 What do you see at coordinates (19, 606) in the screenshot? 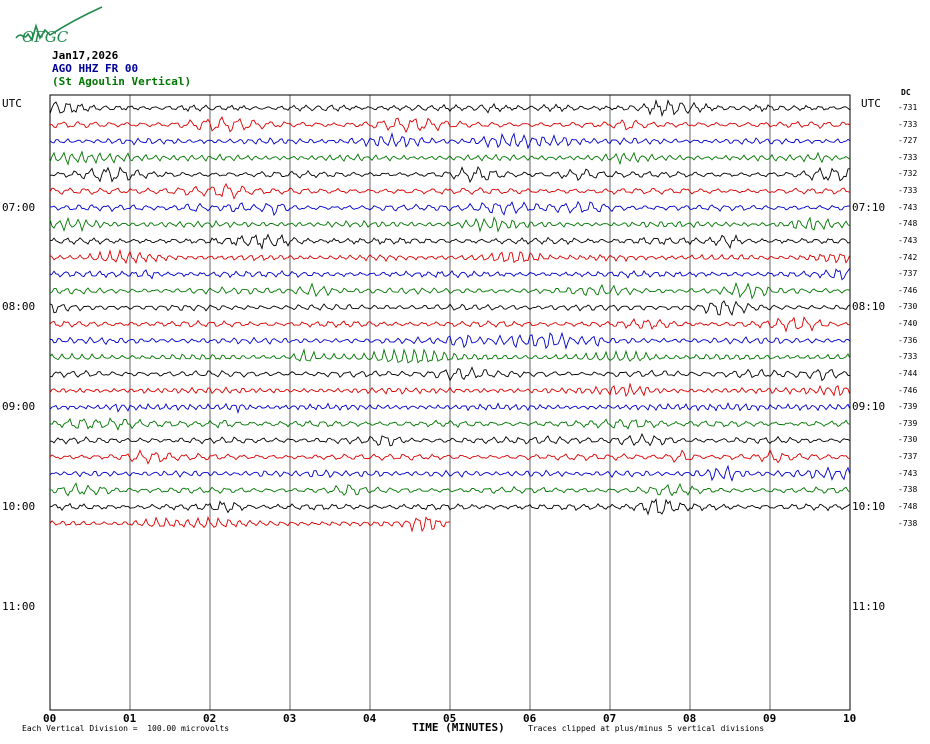
I see `left-time-label-1100: 11:00` at bounding box center [19, 606].